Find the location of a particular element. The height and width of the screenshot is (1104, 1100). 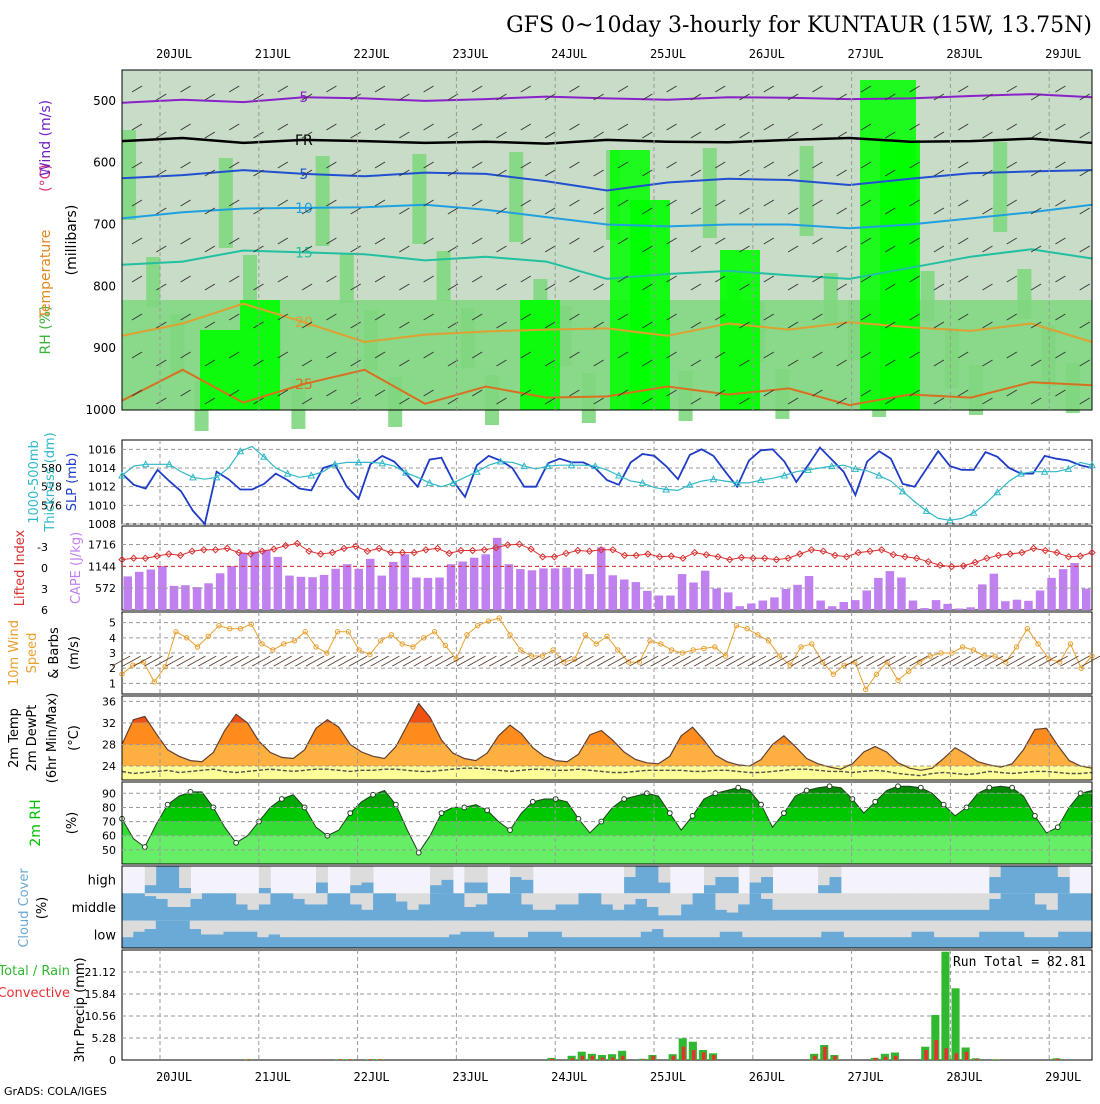

pressure-tick: 800 is located at coordinates (104, 286).